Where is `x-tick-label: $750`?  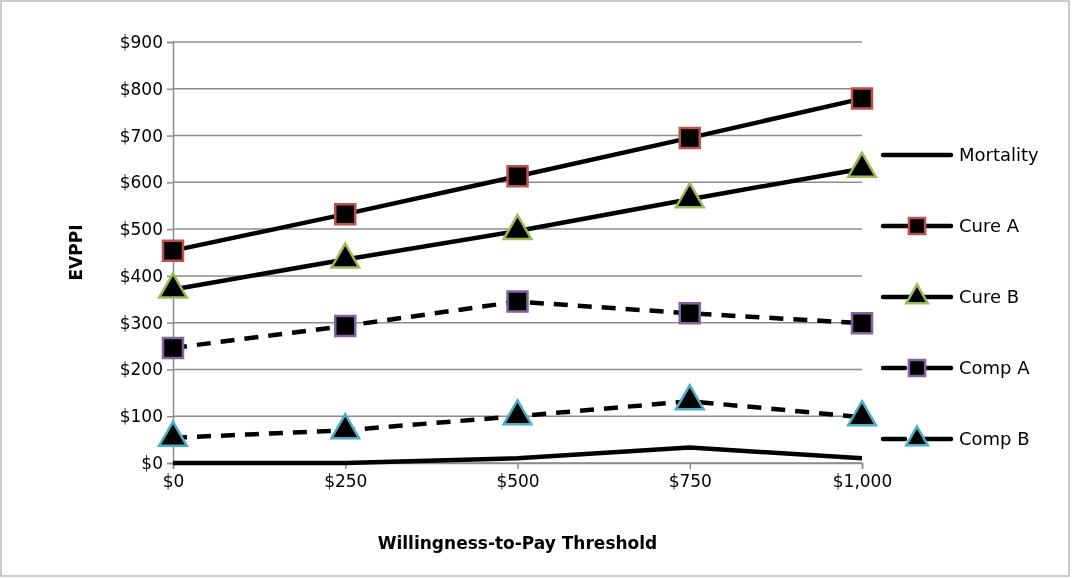
x-tick-label: $750 is located at coordinates (690, 481).